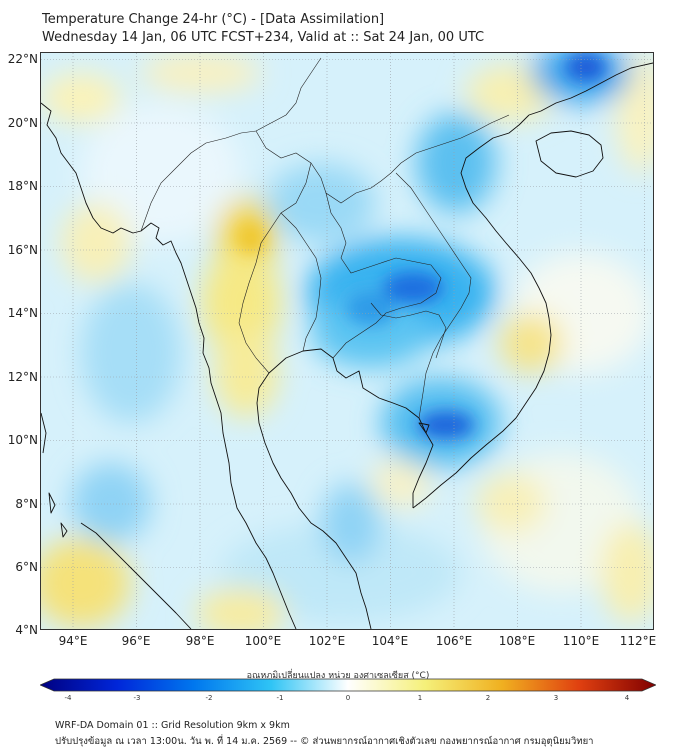 The image size is (676, 756). I want to click on lon-label: 110°E, so click(581, 641).